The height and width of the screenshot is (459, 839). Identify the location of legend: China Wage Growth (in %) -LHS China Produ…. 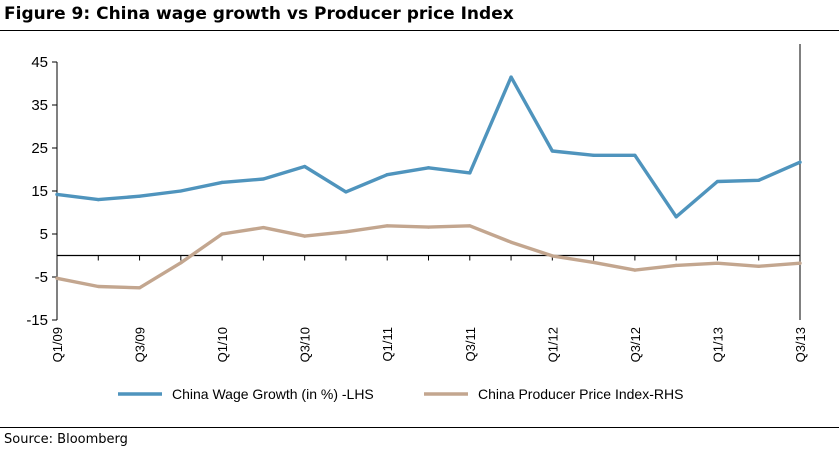
(400, 394).